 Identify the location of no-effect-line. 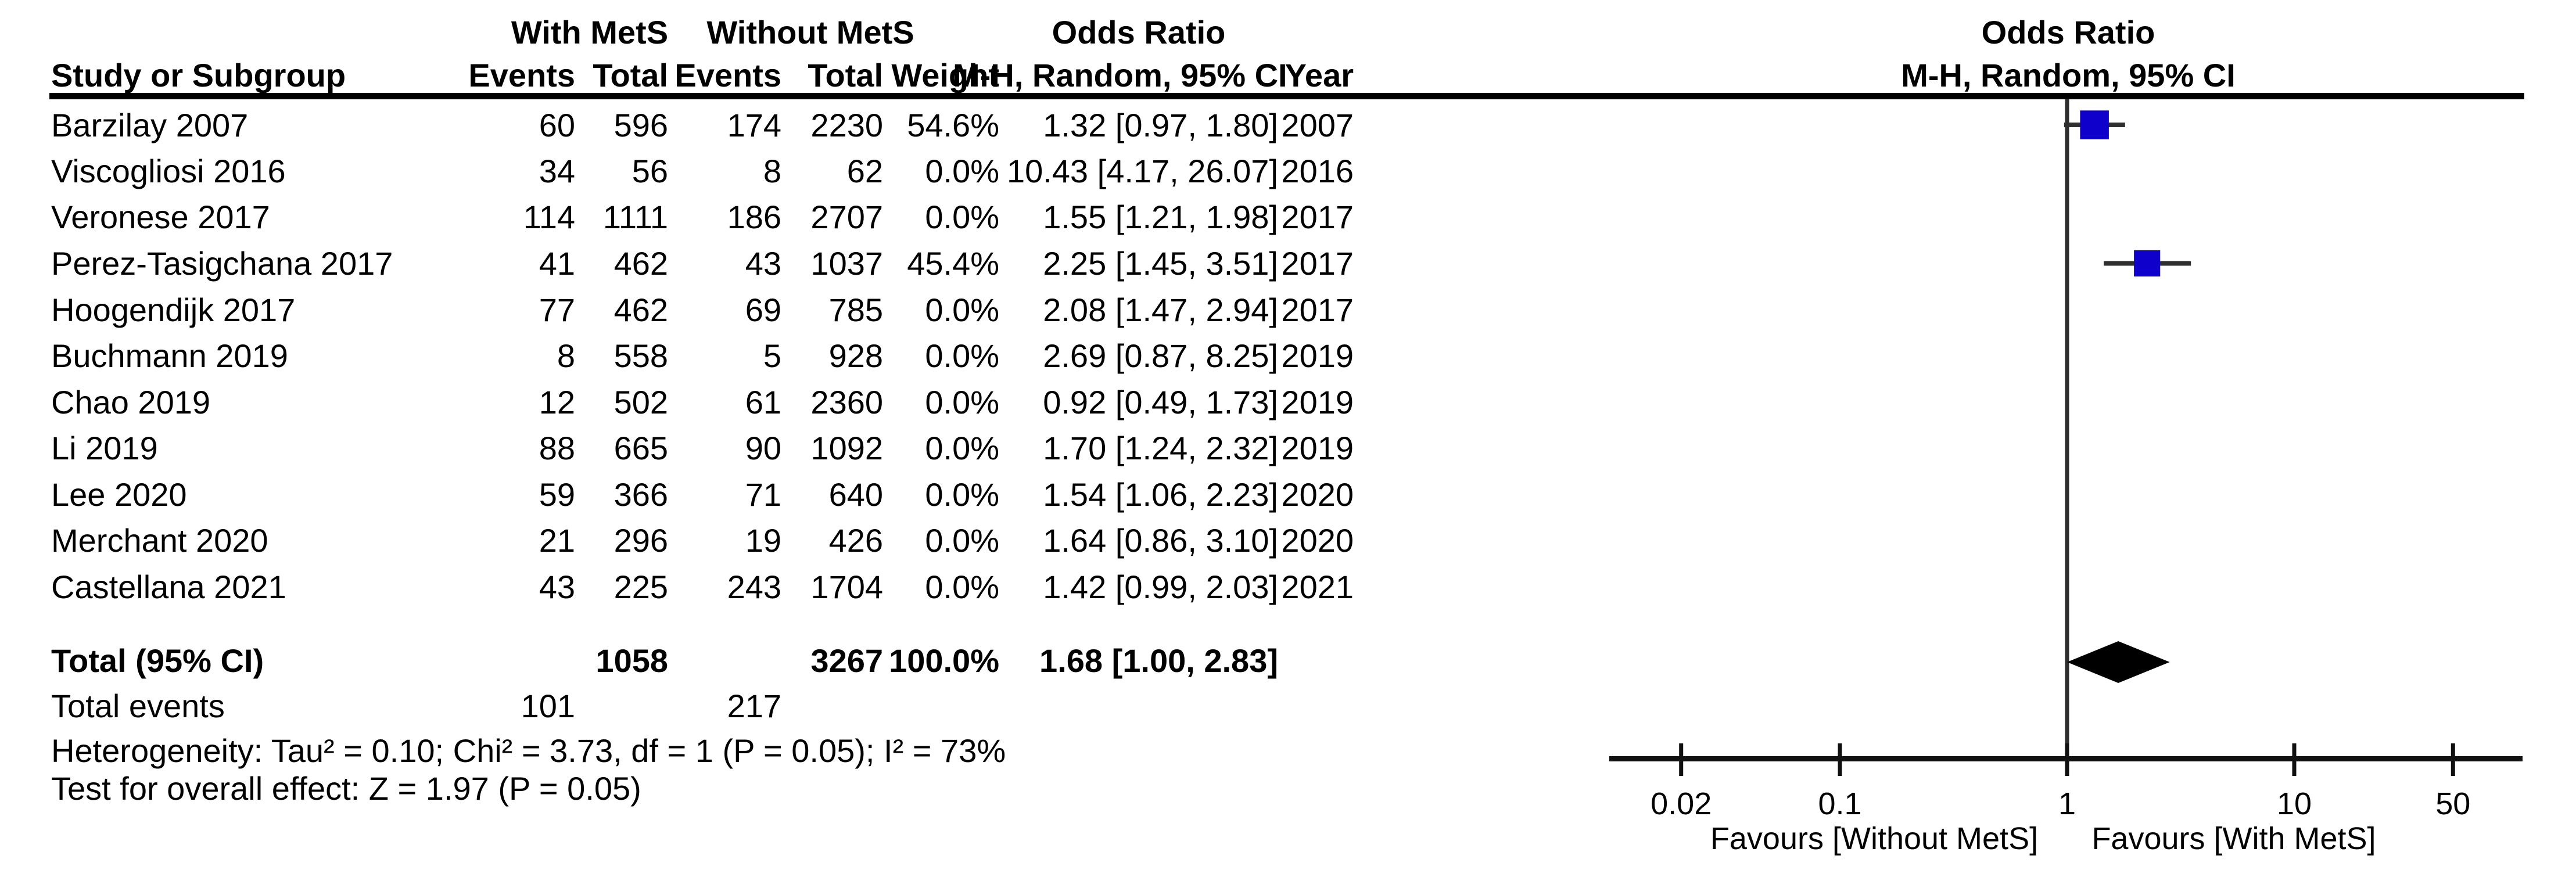
(2067, 430).